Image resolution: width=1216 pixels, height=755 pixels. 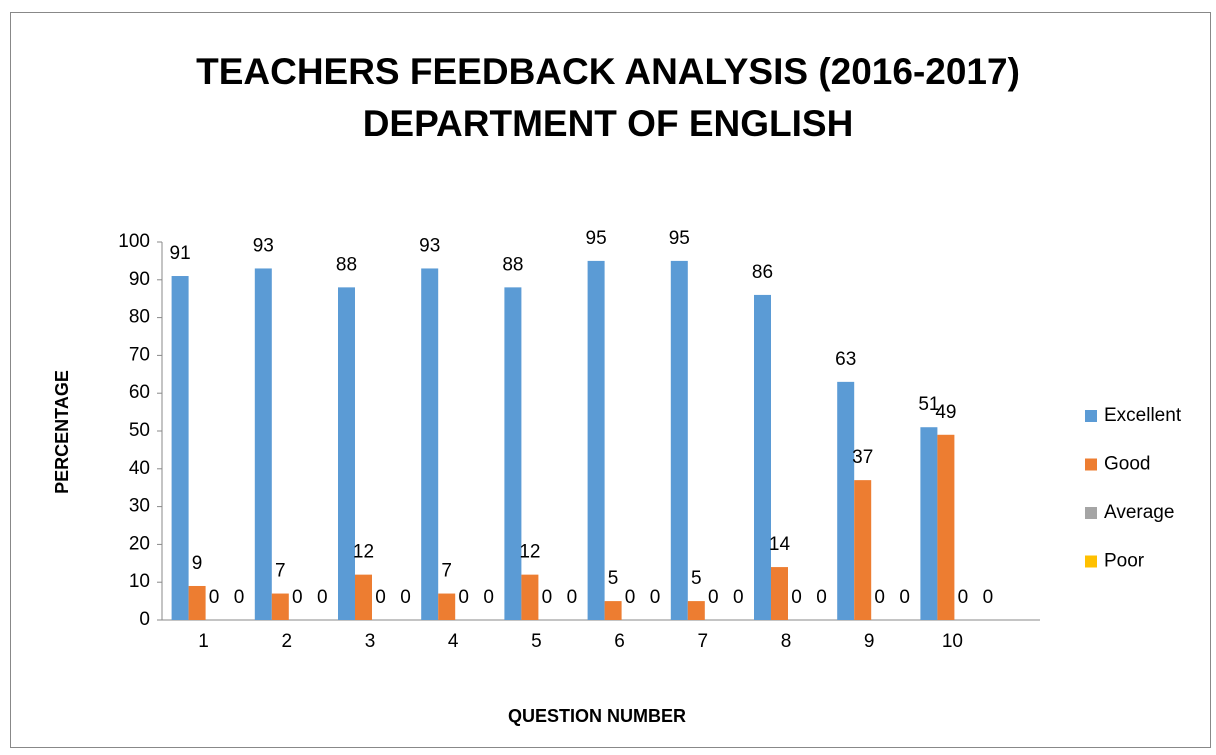 I want to click on value-label: 51, so click(x=928, y=404).